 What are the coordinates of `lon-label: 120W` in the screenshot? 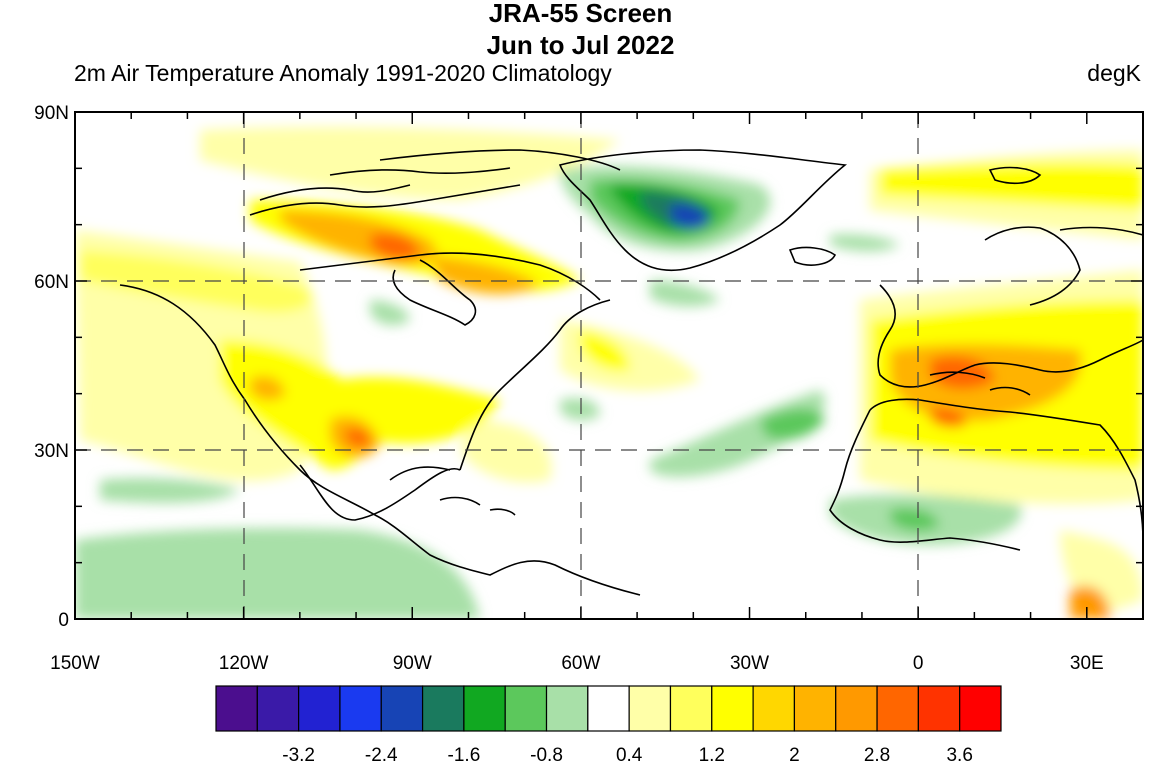 It's located at (244, 663).